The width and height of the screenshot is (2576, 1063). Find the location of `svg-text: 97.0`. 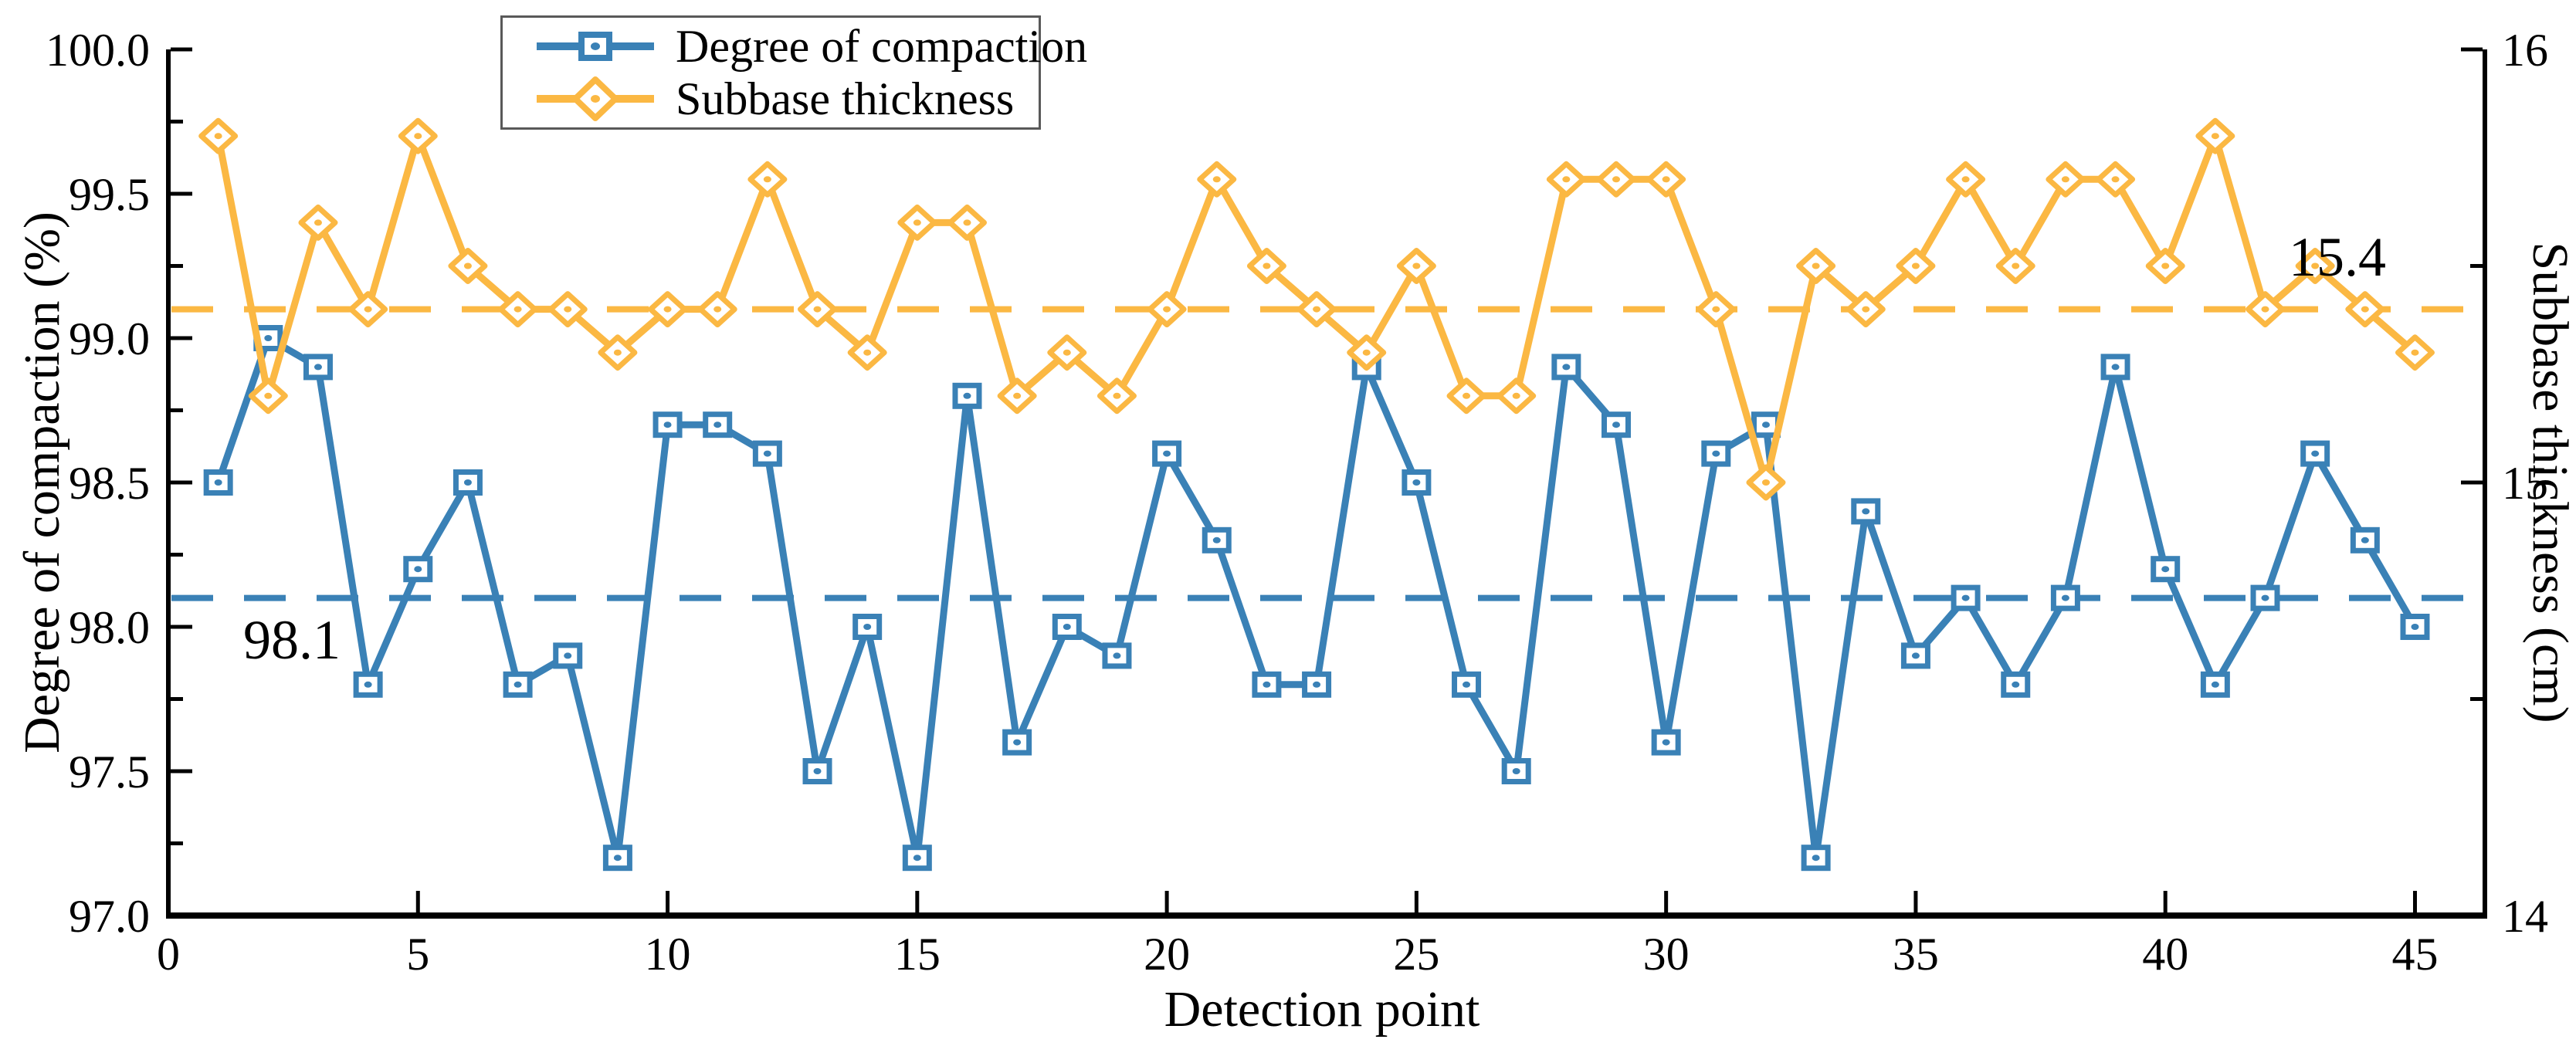

svg-text: 97.0 is located at coordinates (109, 916).